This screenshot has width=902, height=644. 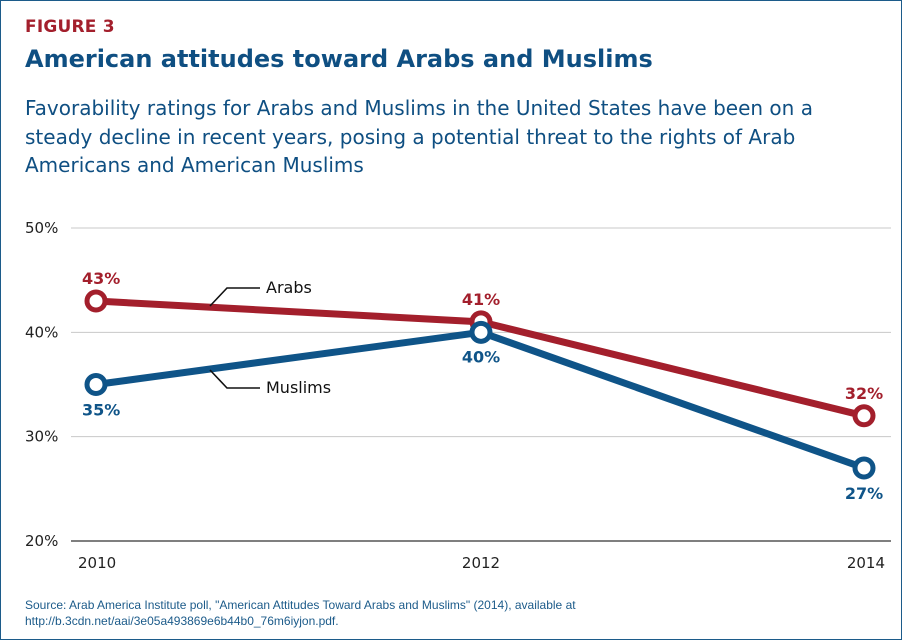 I want to click on legend-label-muslims: Muslims, so click(x=298, y=387).